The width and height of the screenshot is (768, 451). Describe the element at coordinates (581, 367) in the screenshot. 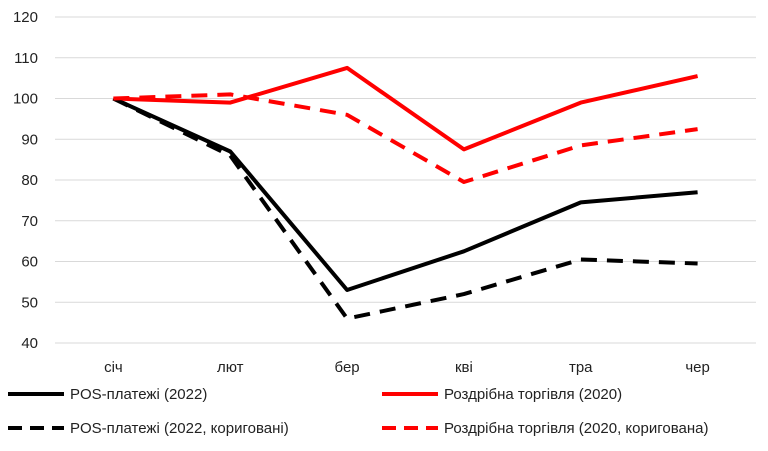

I see `x-tick-label: тра` at that location.